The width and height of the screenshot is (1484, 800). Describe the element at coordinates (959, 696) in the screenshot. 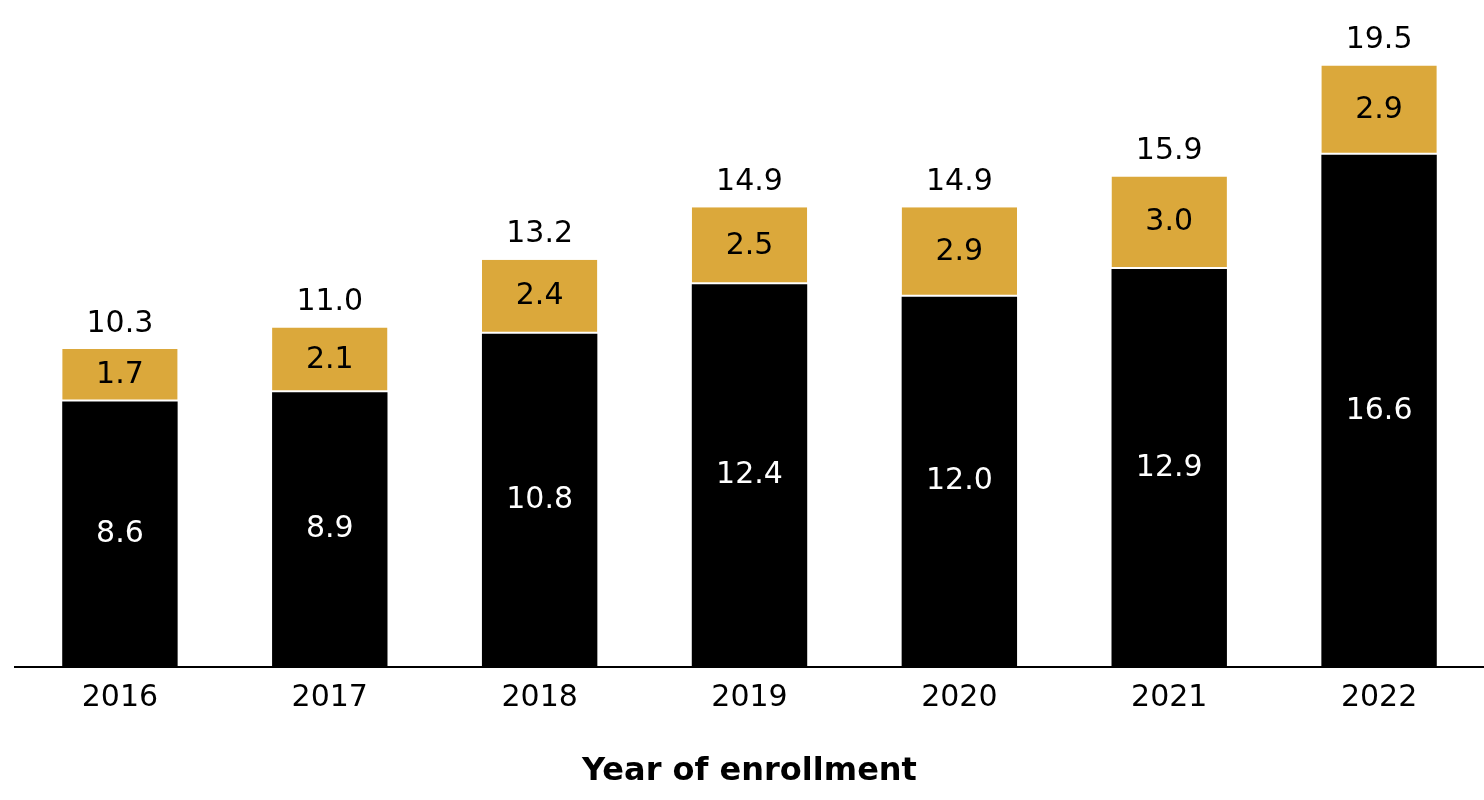

I see `x-tick-label: 2020` at that location.